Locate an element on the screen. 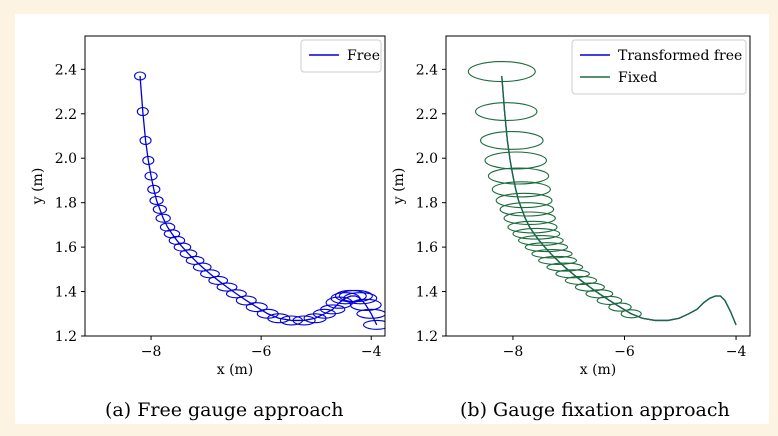 The height and width of the screenshot is (436, 778). legend-a: Free is located at coordinates (341, 56).